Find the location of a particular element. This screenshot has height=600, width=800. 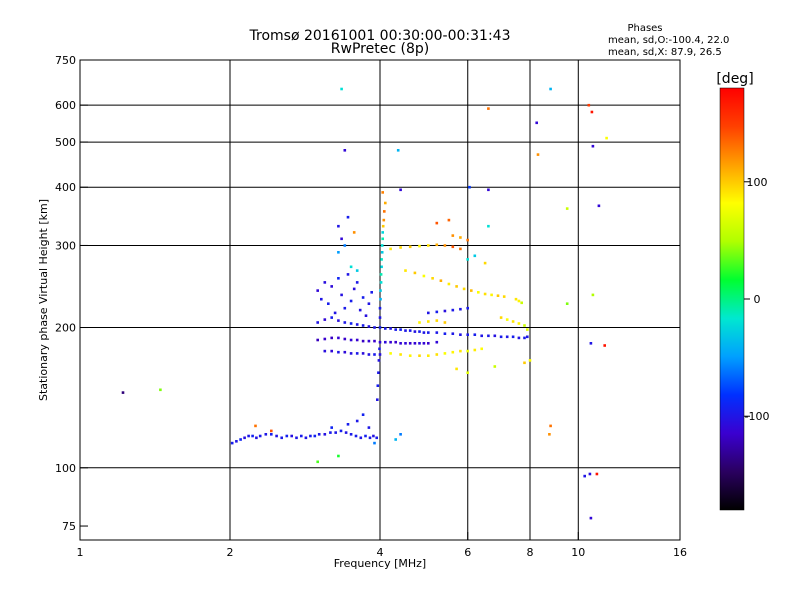

x-axis-ticks: 1 2 4 6 8 10 16 is located at coordinates (382, 545).